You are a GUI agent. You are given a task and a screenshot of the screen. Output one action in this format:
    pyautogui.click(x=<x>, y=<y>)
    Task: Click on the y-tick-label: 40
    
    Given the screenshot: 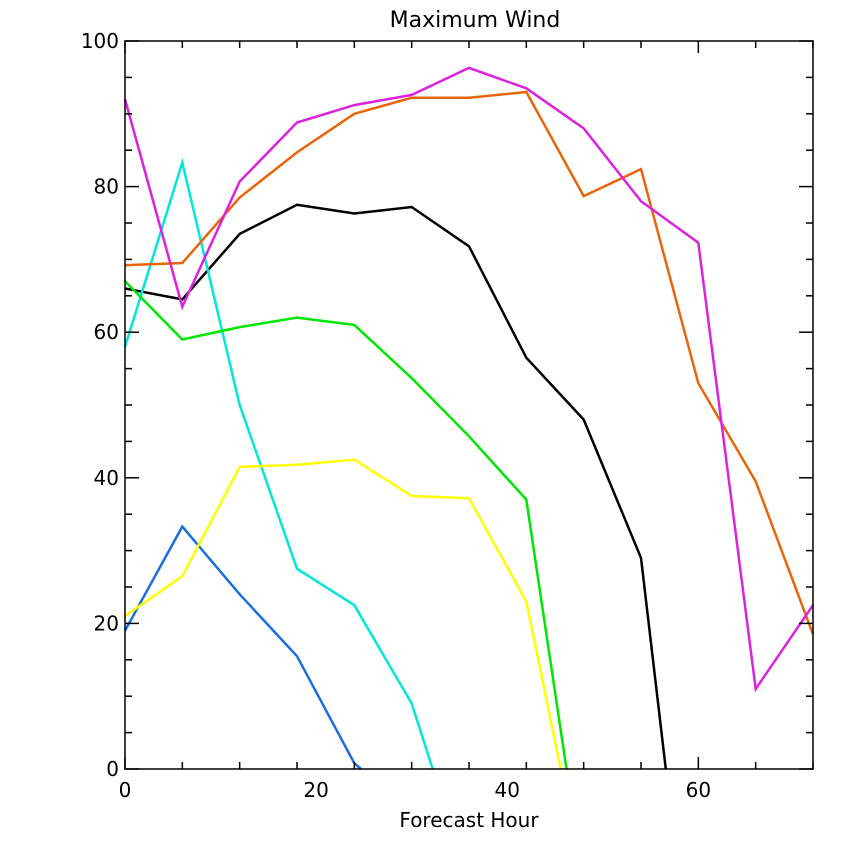 What is the action you would take?
    pyautogui.click(x=106, y=478)
    